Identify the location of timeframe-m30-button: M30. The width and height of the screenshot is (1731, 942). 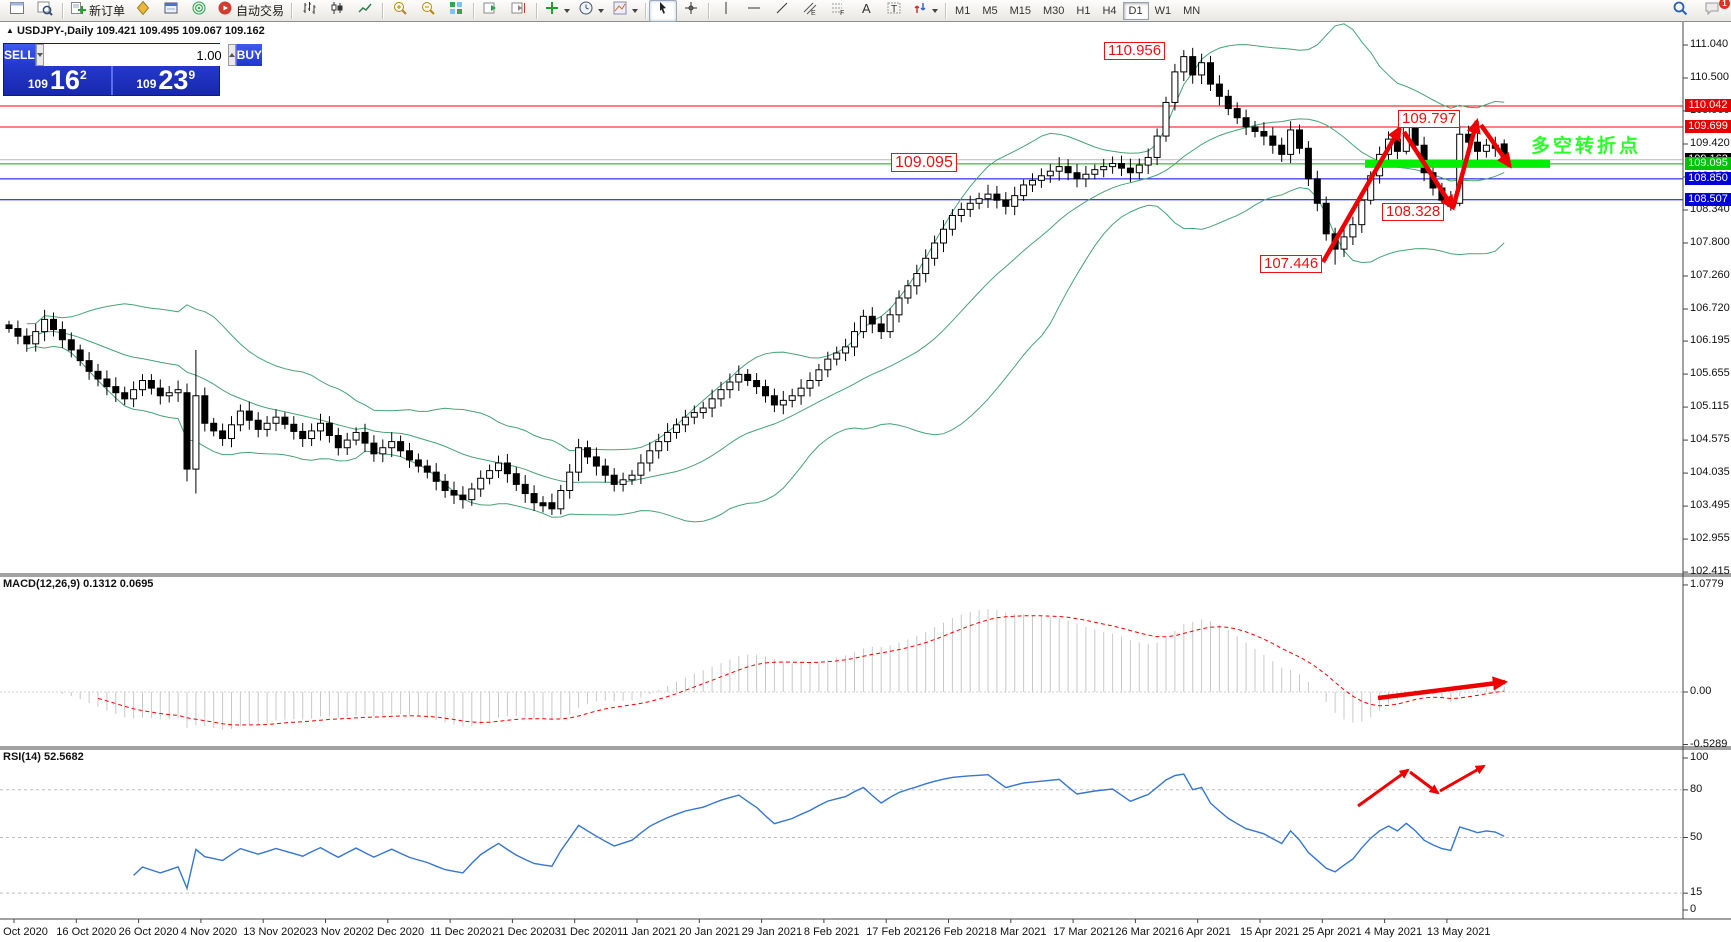
(1054, 10).